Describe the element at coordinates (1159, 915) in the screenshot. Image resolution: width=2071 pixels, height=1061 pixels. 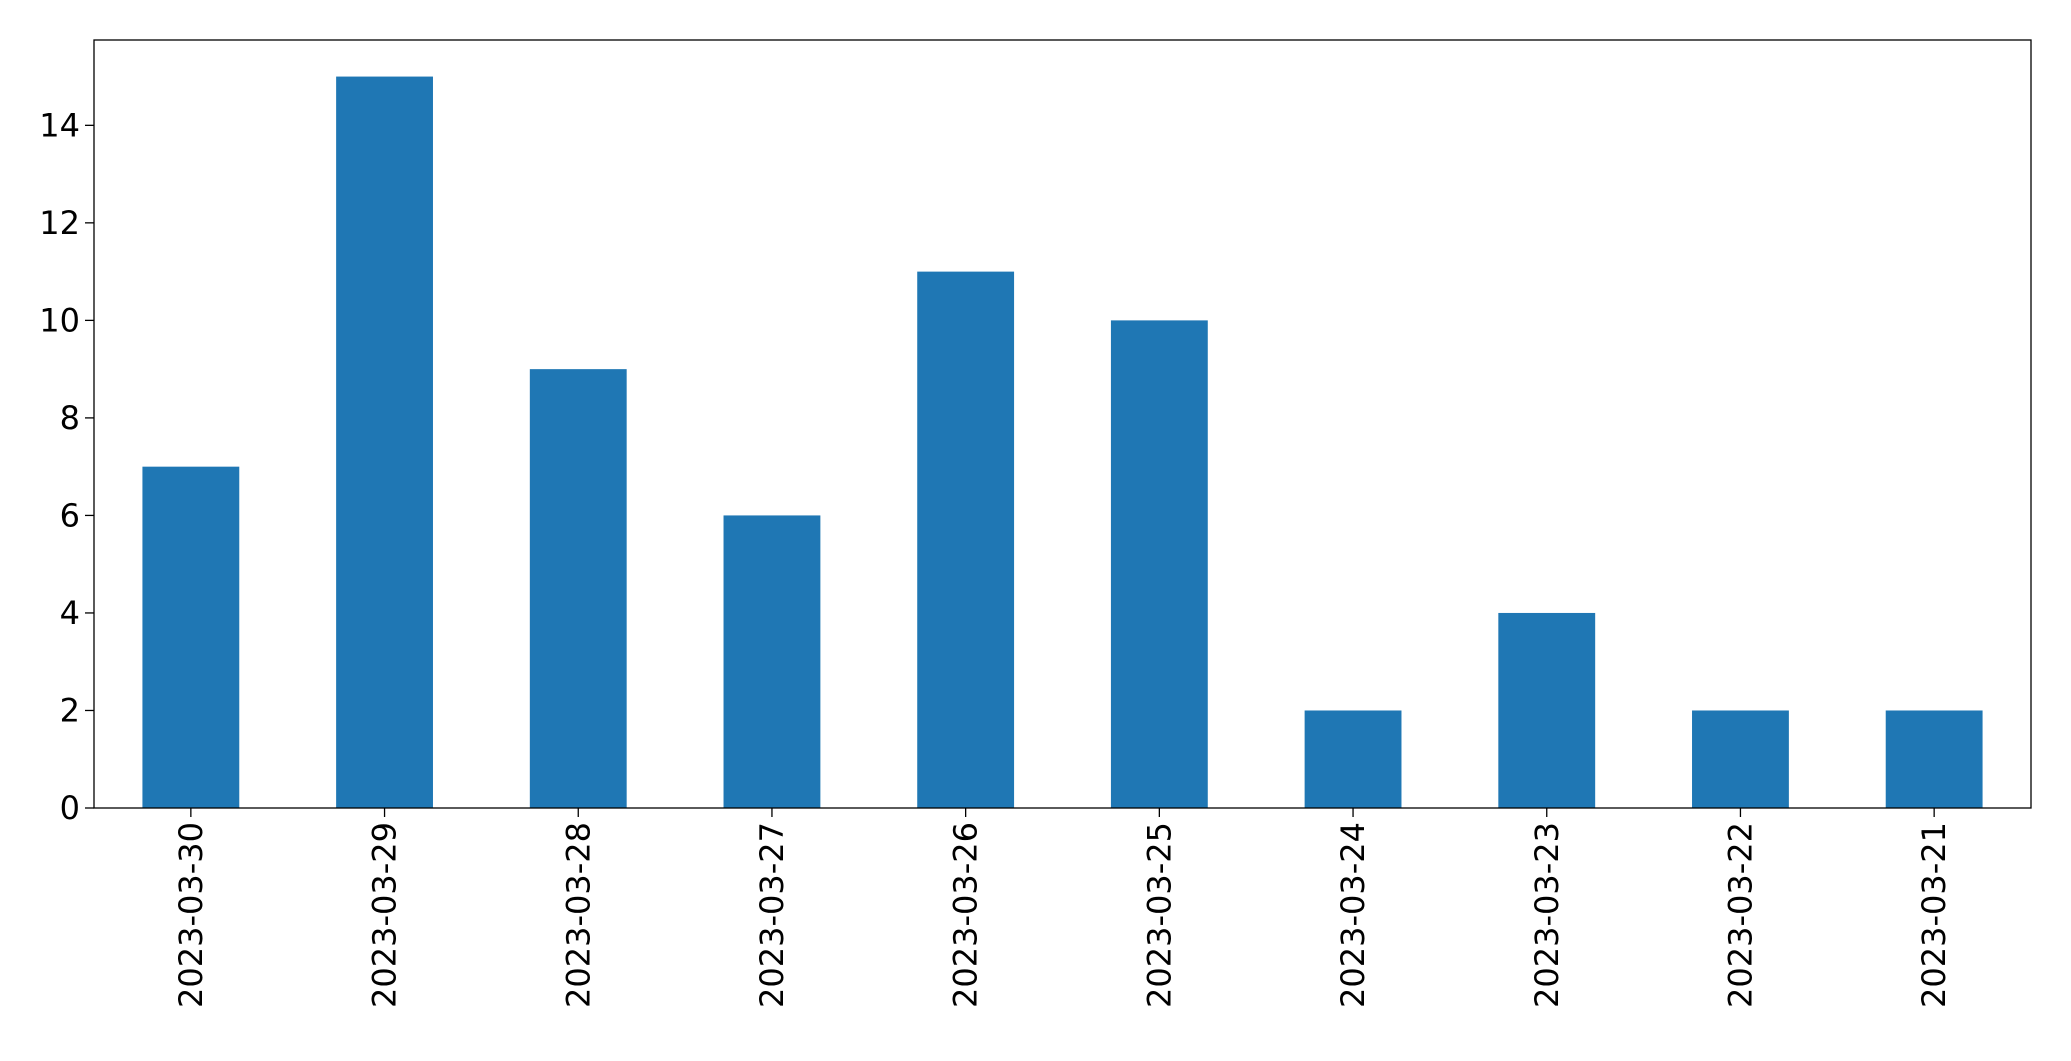
I see `x-tick-label: 2023-03-25` at that location.